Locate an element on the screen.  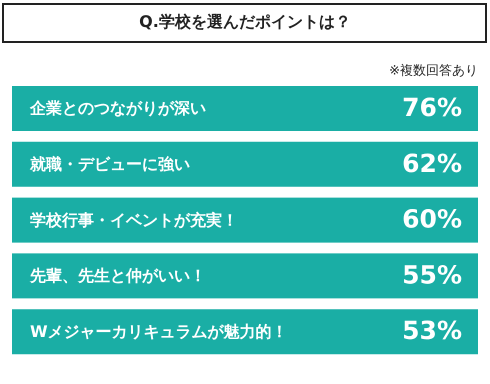
data-label: 76% is located at coordinates (432, 107).